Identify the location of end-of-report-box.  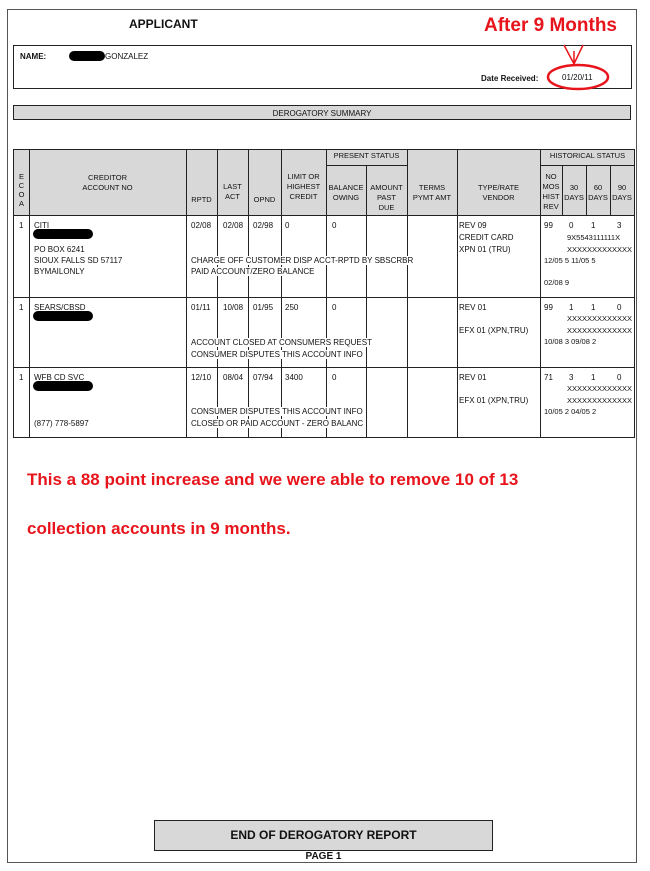
(323, 835).